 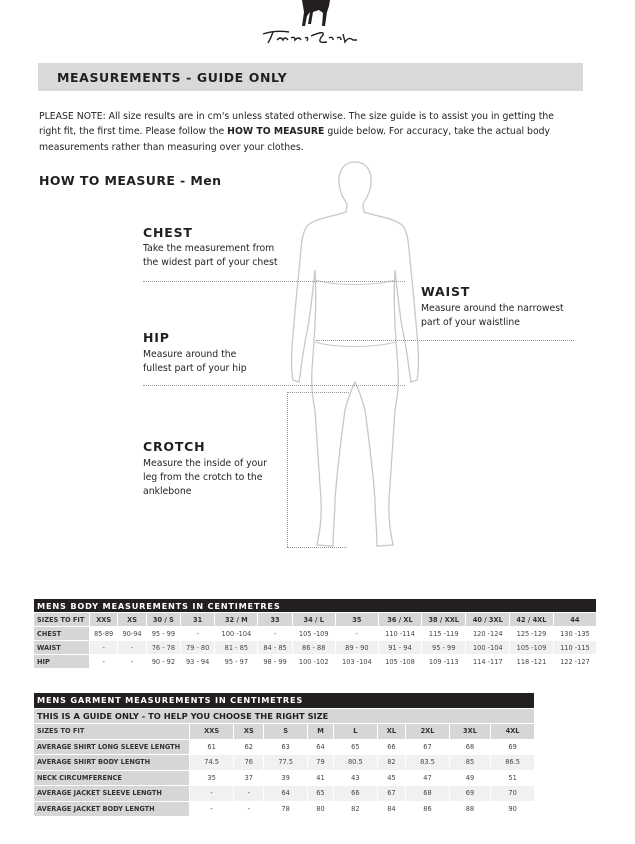 I want to click on table-cell: 4XL, so click(x=512, y=731).